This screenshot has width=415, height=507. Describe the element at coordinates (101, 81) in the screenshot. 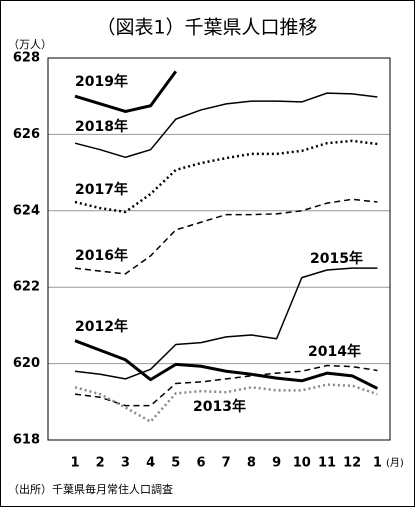

I see `series-label: 2019年` at that location.